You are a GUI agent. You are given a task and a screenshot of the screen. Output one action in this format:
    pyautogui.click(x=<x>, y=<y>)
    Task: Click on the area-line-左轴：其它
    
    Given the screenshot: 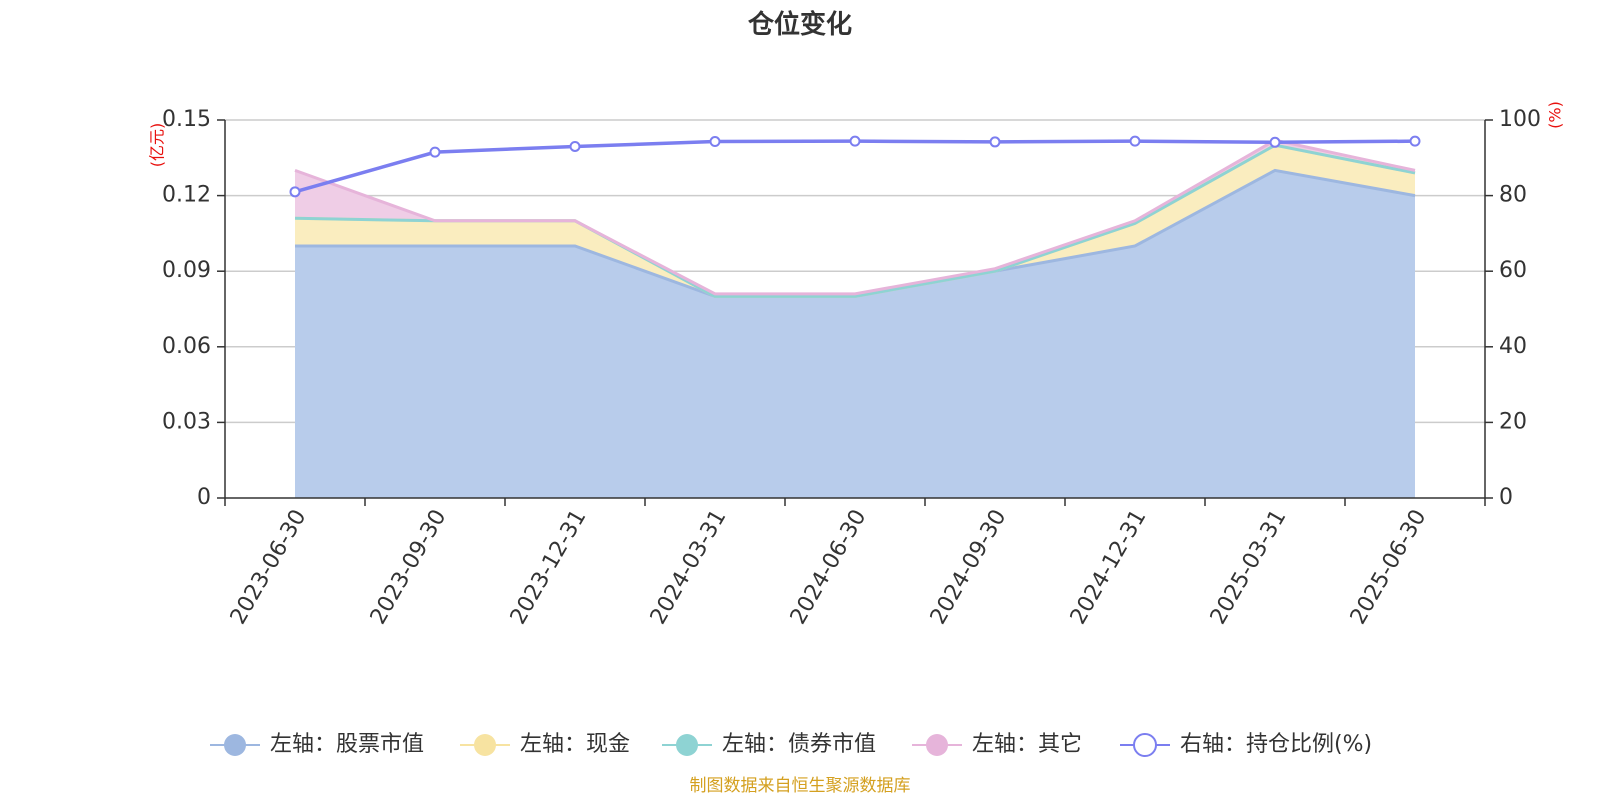 What is the action you would take?
    pyautogui.click(x=855, y=217)
    